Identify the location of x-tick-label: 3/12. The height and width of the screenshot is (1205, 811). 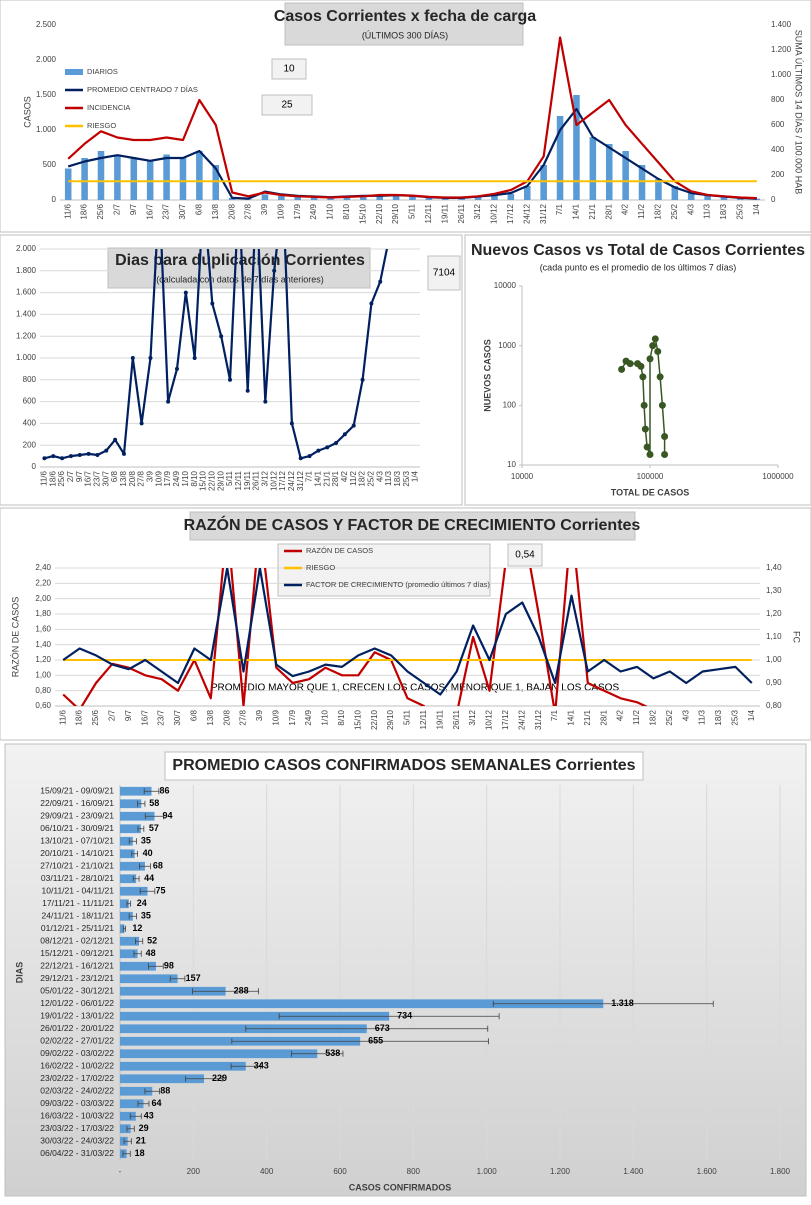
(264, 478).